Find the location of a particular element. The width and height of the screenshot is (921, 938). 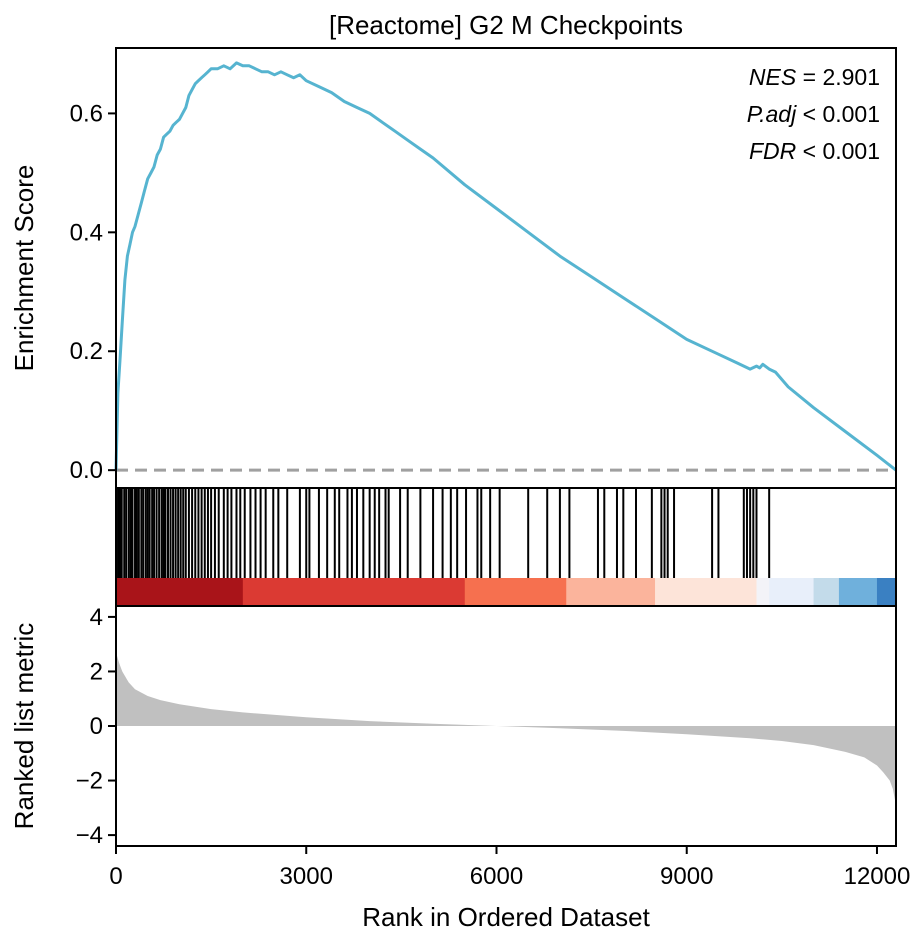

stat-padj: P.adj < 0.001 is located at coordinates (813, 114).